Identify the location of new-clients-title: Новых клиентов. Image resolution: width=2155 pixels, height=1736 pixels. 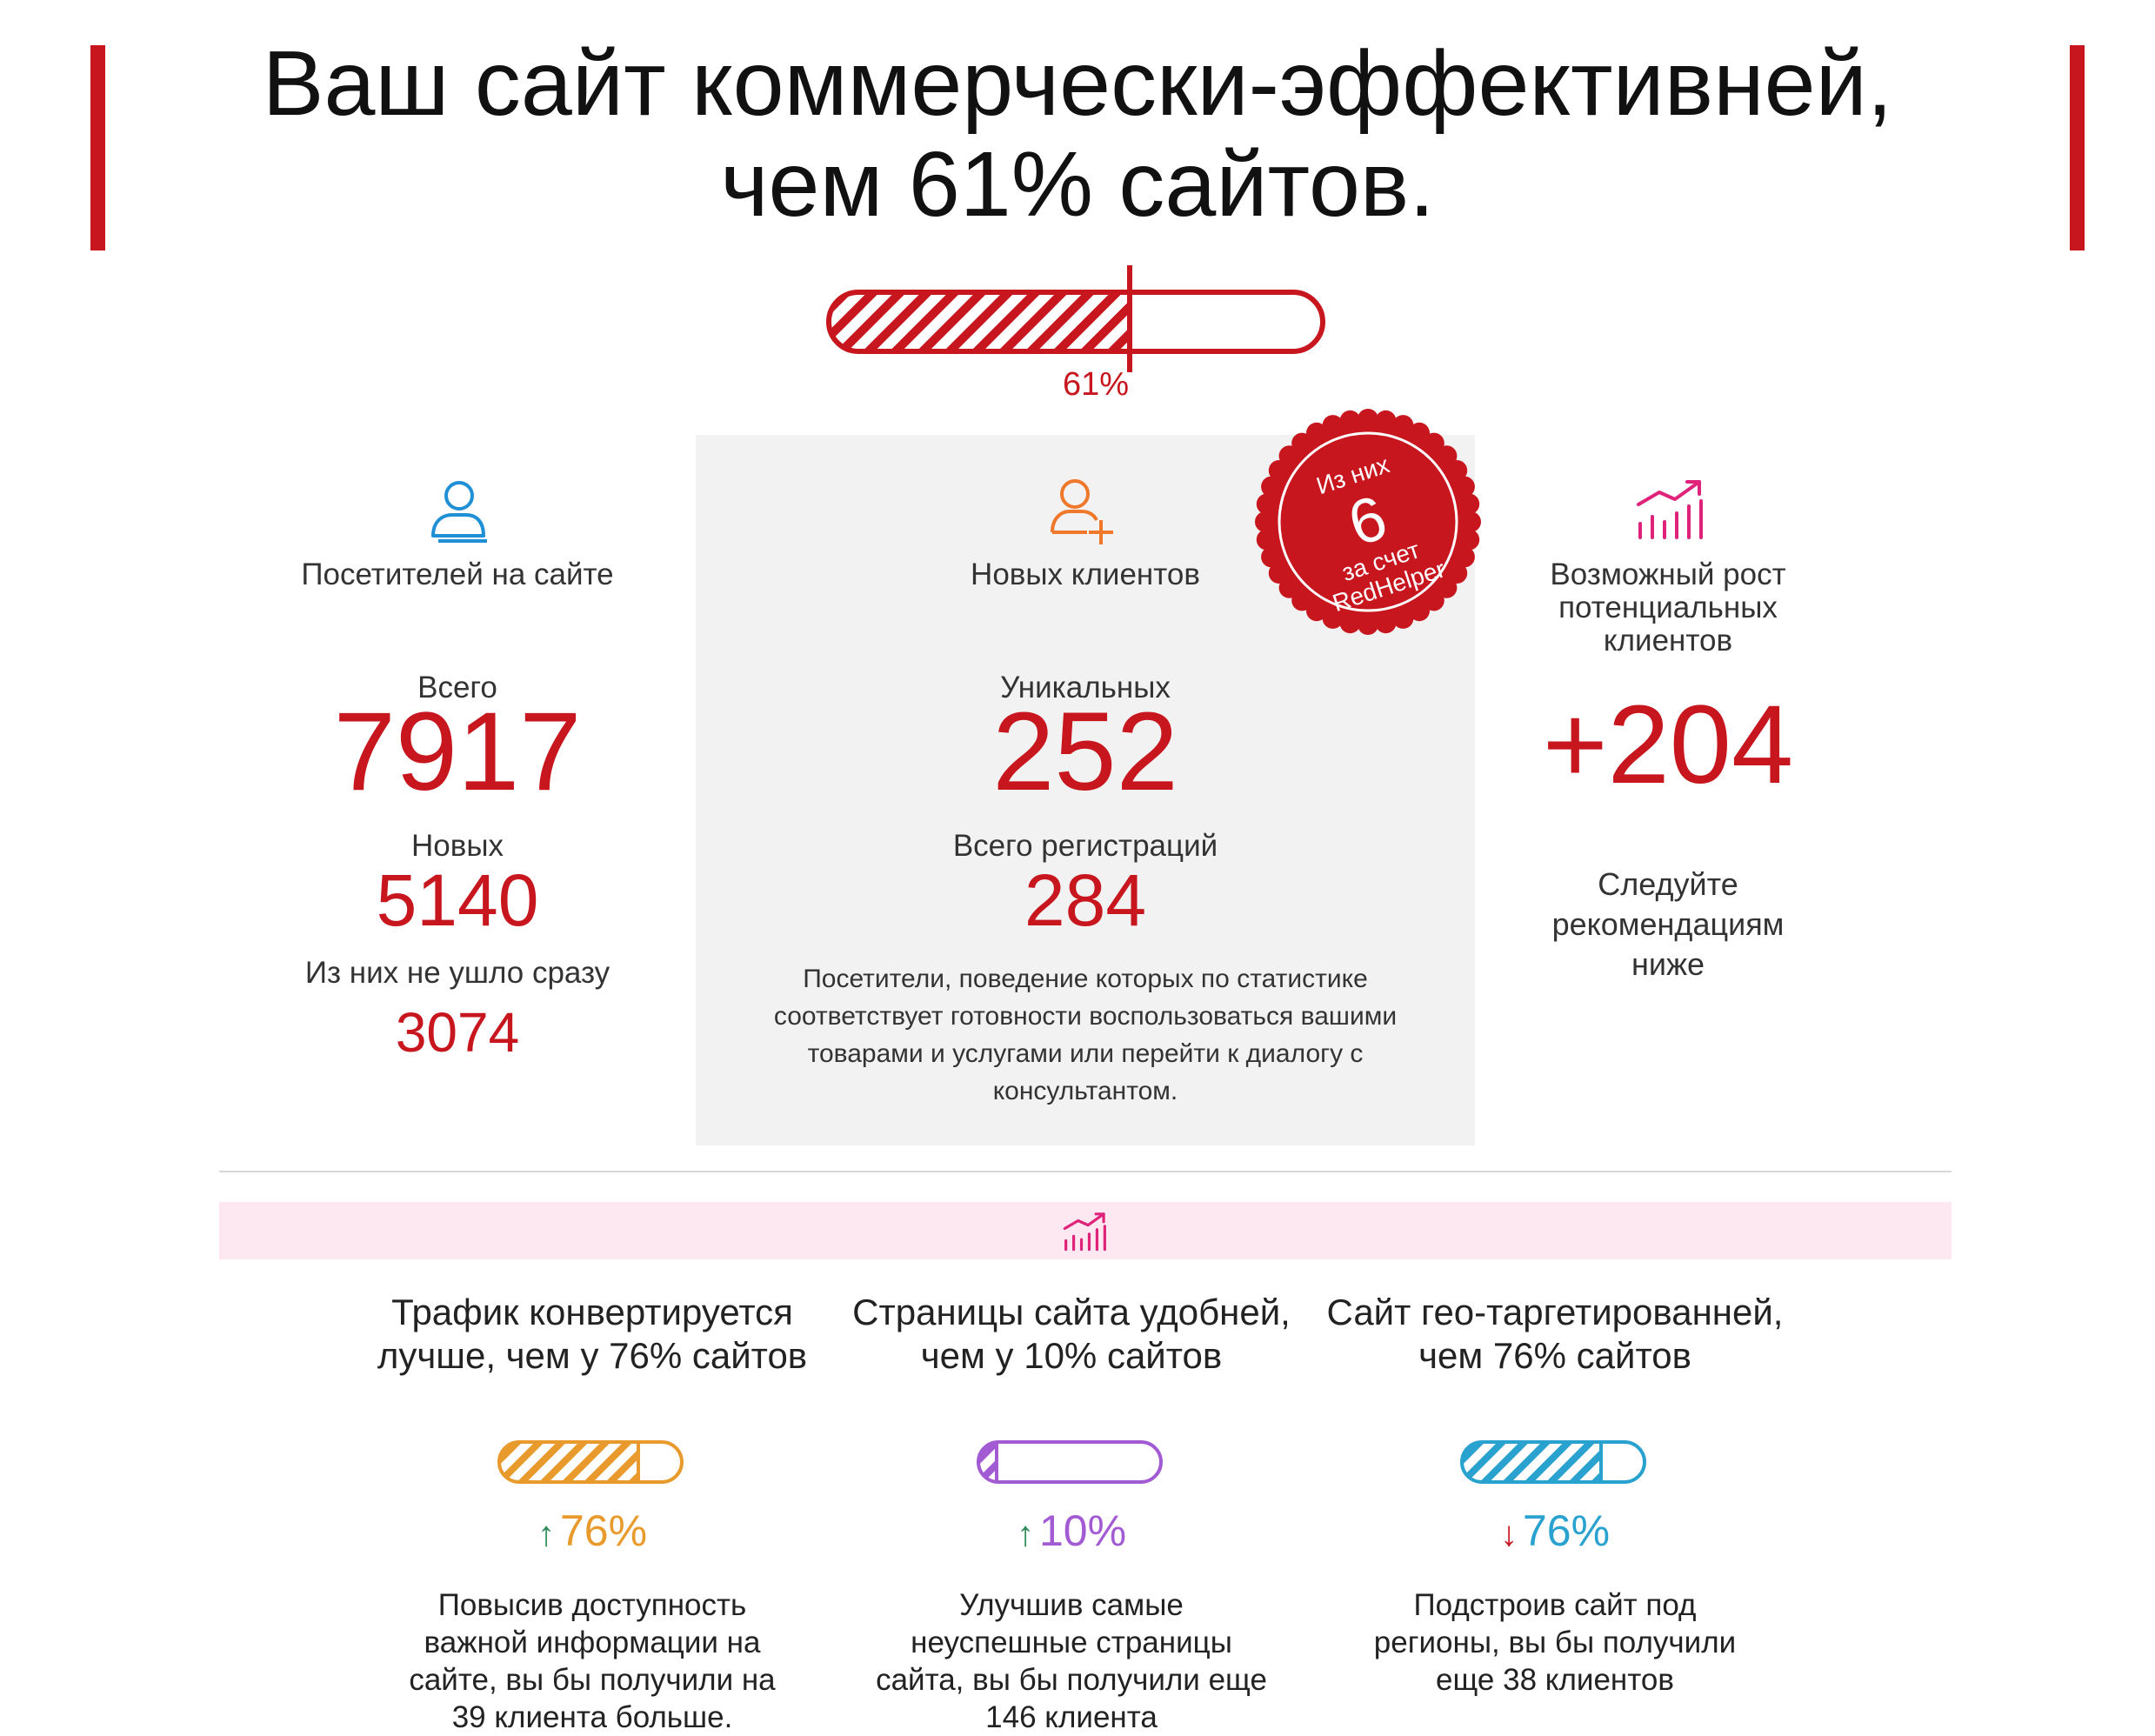
(1085, 574).